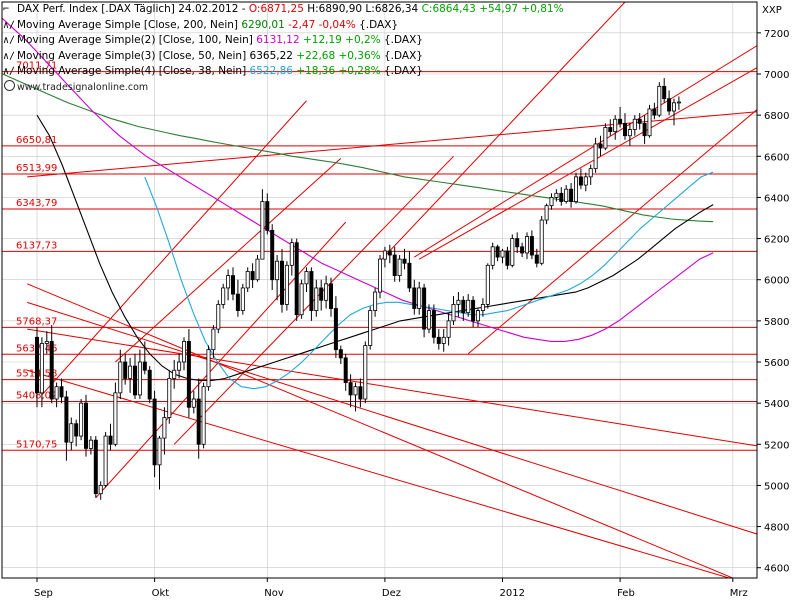 This screenshot has width=800, height=600. I want to click on x-tick-label: Nov, so click(274, 593).